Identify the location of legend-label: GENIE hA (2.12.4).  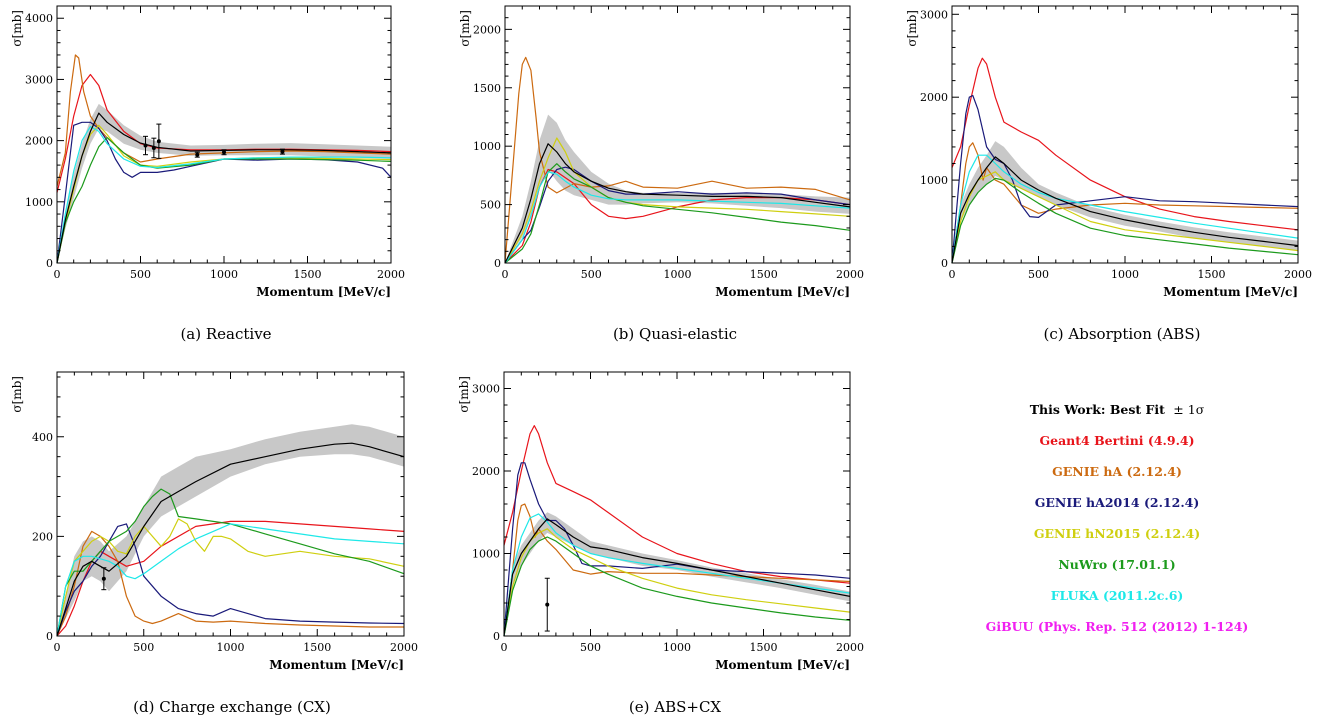
(1117, 471).